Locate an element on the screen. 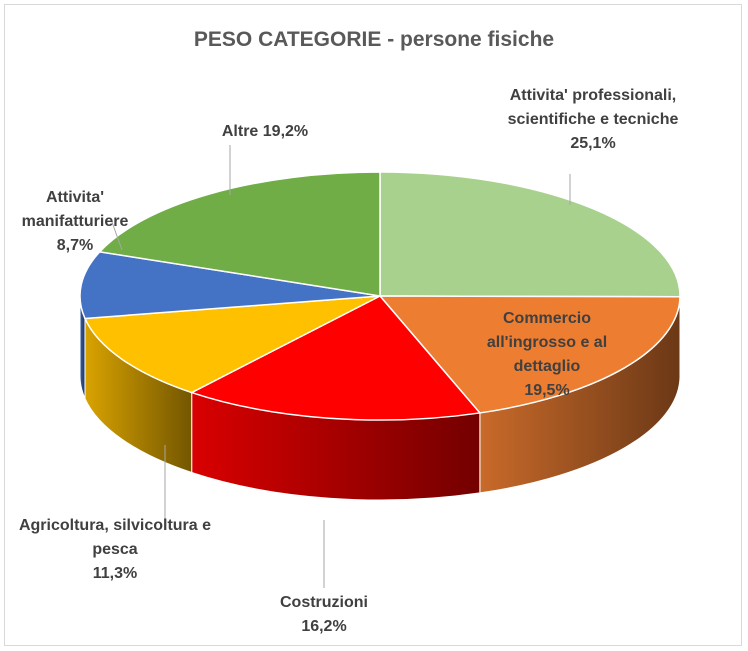  category-label: Altre is located at coordinates (240, 131).